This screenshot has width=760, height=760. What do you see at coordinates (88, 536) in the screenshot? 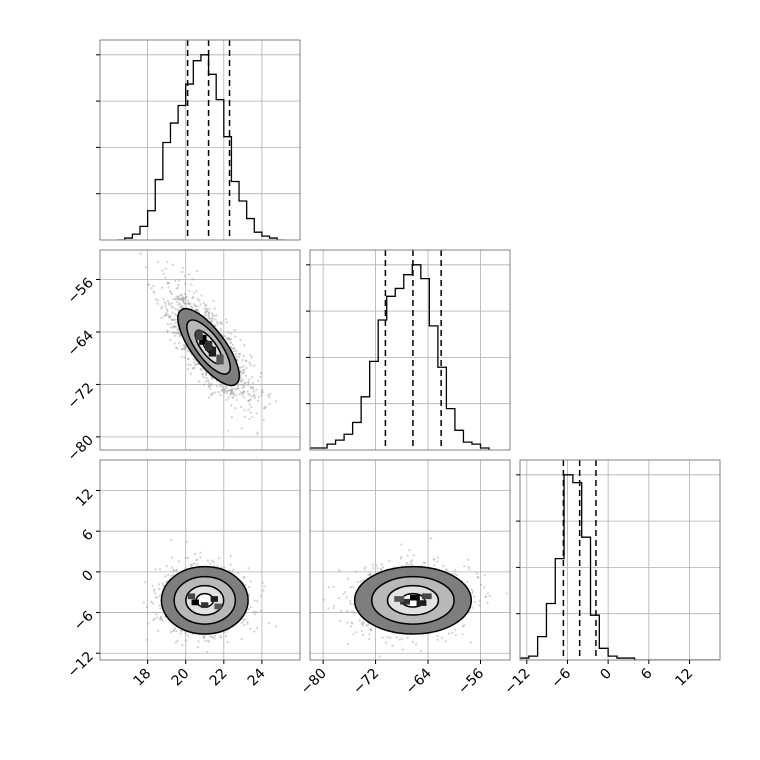
I see `y-tick-label: 6` at bounding box center [88, 536].